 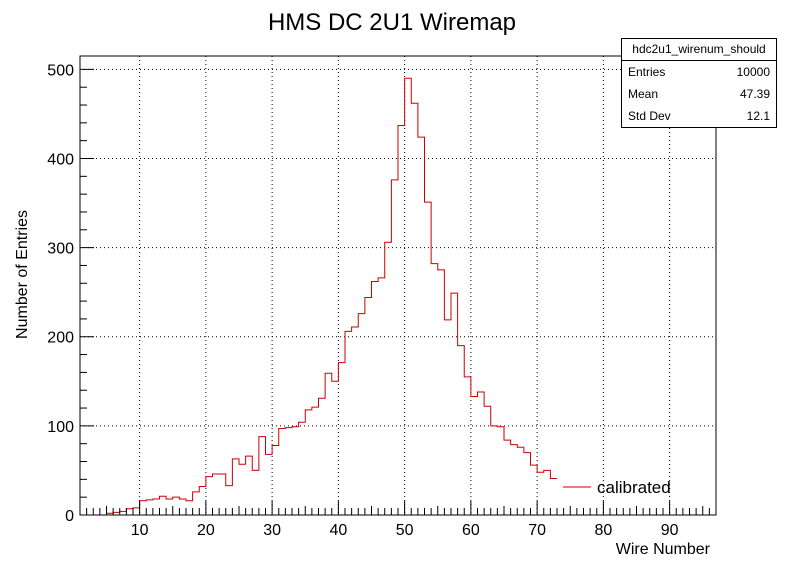 I want to click on legend: calibrated, so click(x=617, y=487).